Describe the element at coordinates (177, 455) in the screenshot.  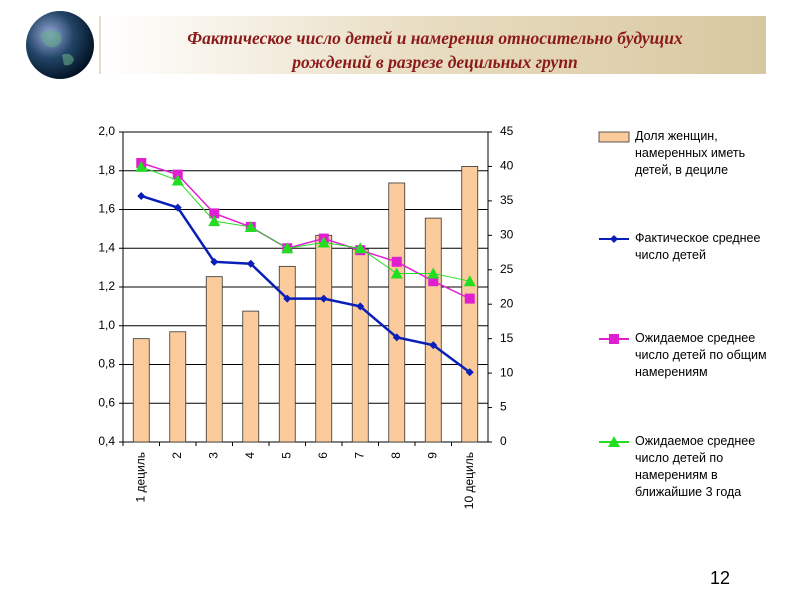
I see `x-tick-label: 2` at that location.